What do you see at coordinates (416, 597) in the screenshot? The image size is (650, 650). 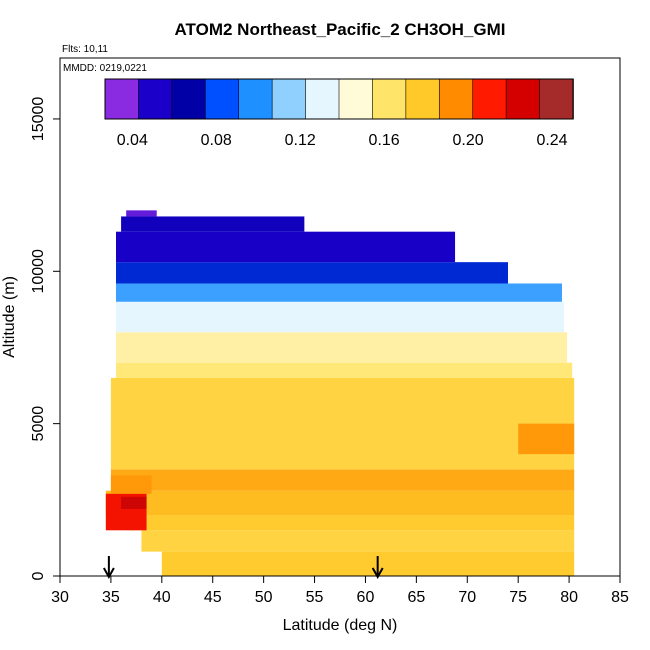 I see `x-tick-label: 65` at bounding box center [416, 597].